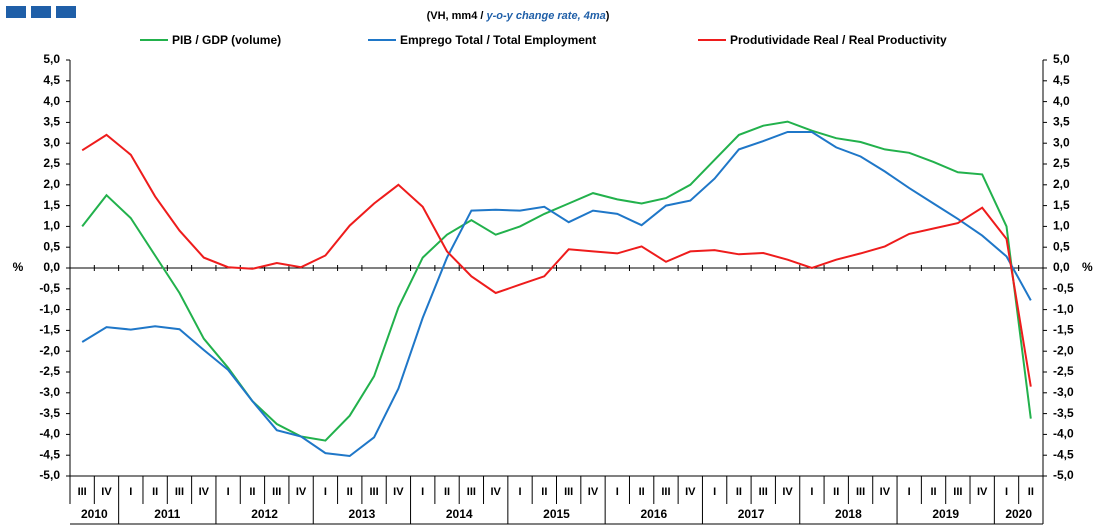 The image size is (1102, 526). I want to click on title-part: (VH, mm4 /, so click(457, 16).